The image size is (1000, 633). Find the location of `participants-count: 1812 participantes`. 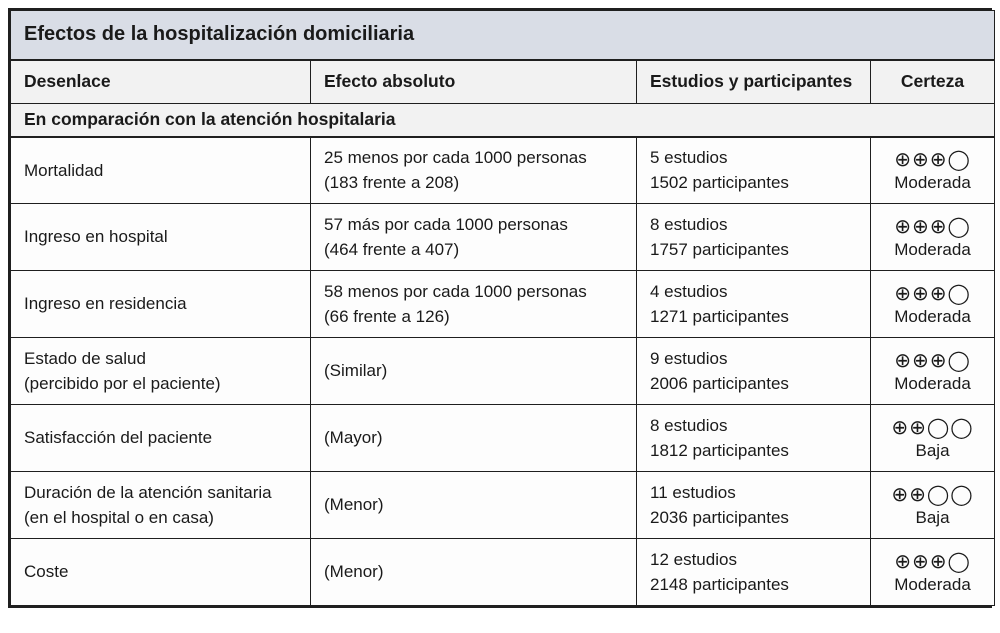

participants-count: 1812 participantes is located at coordinates (719, 450).